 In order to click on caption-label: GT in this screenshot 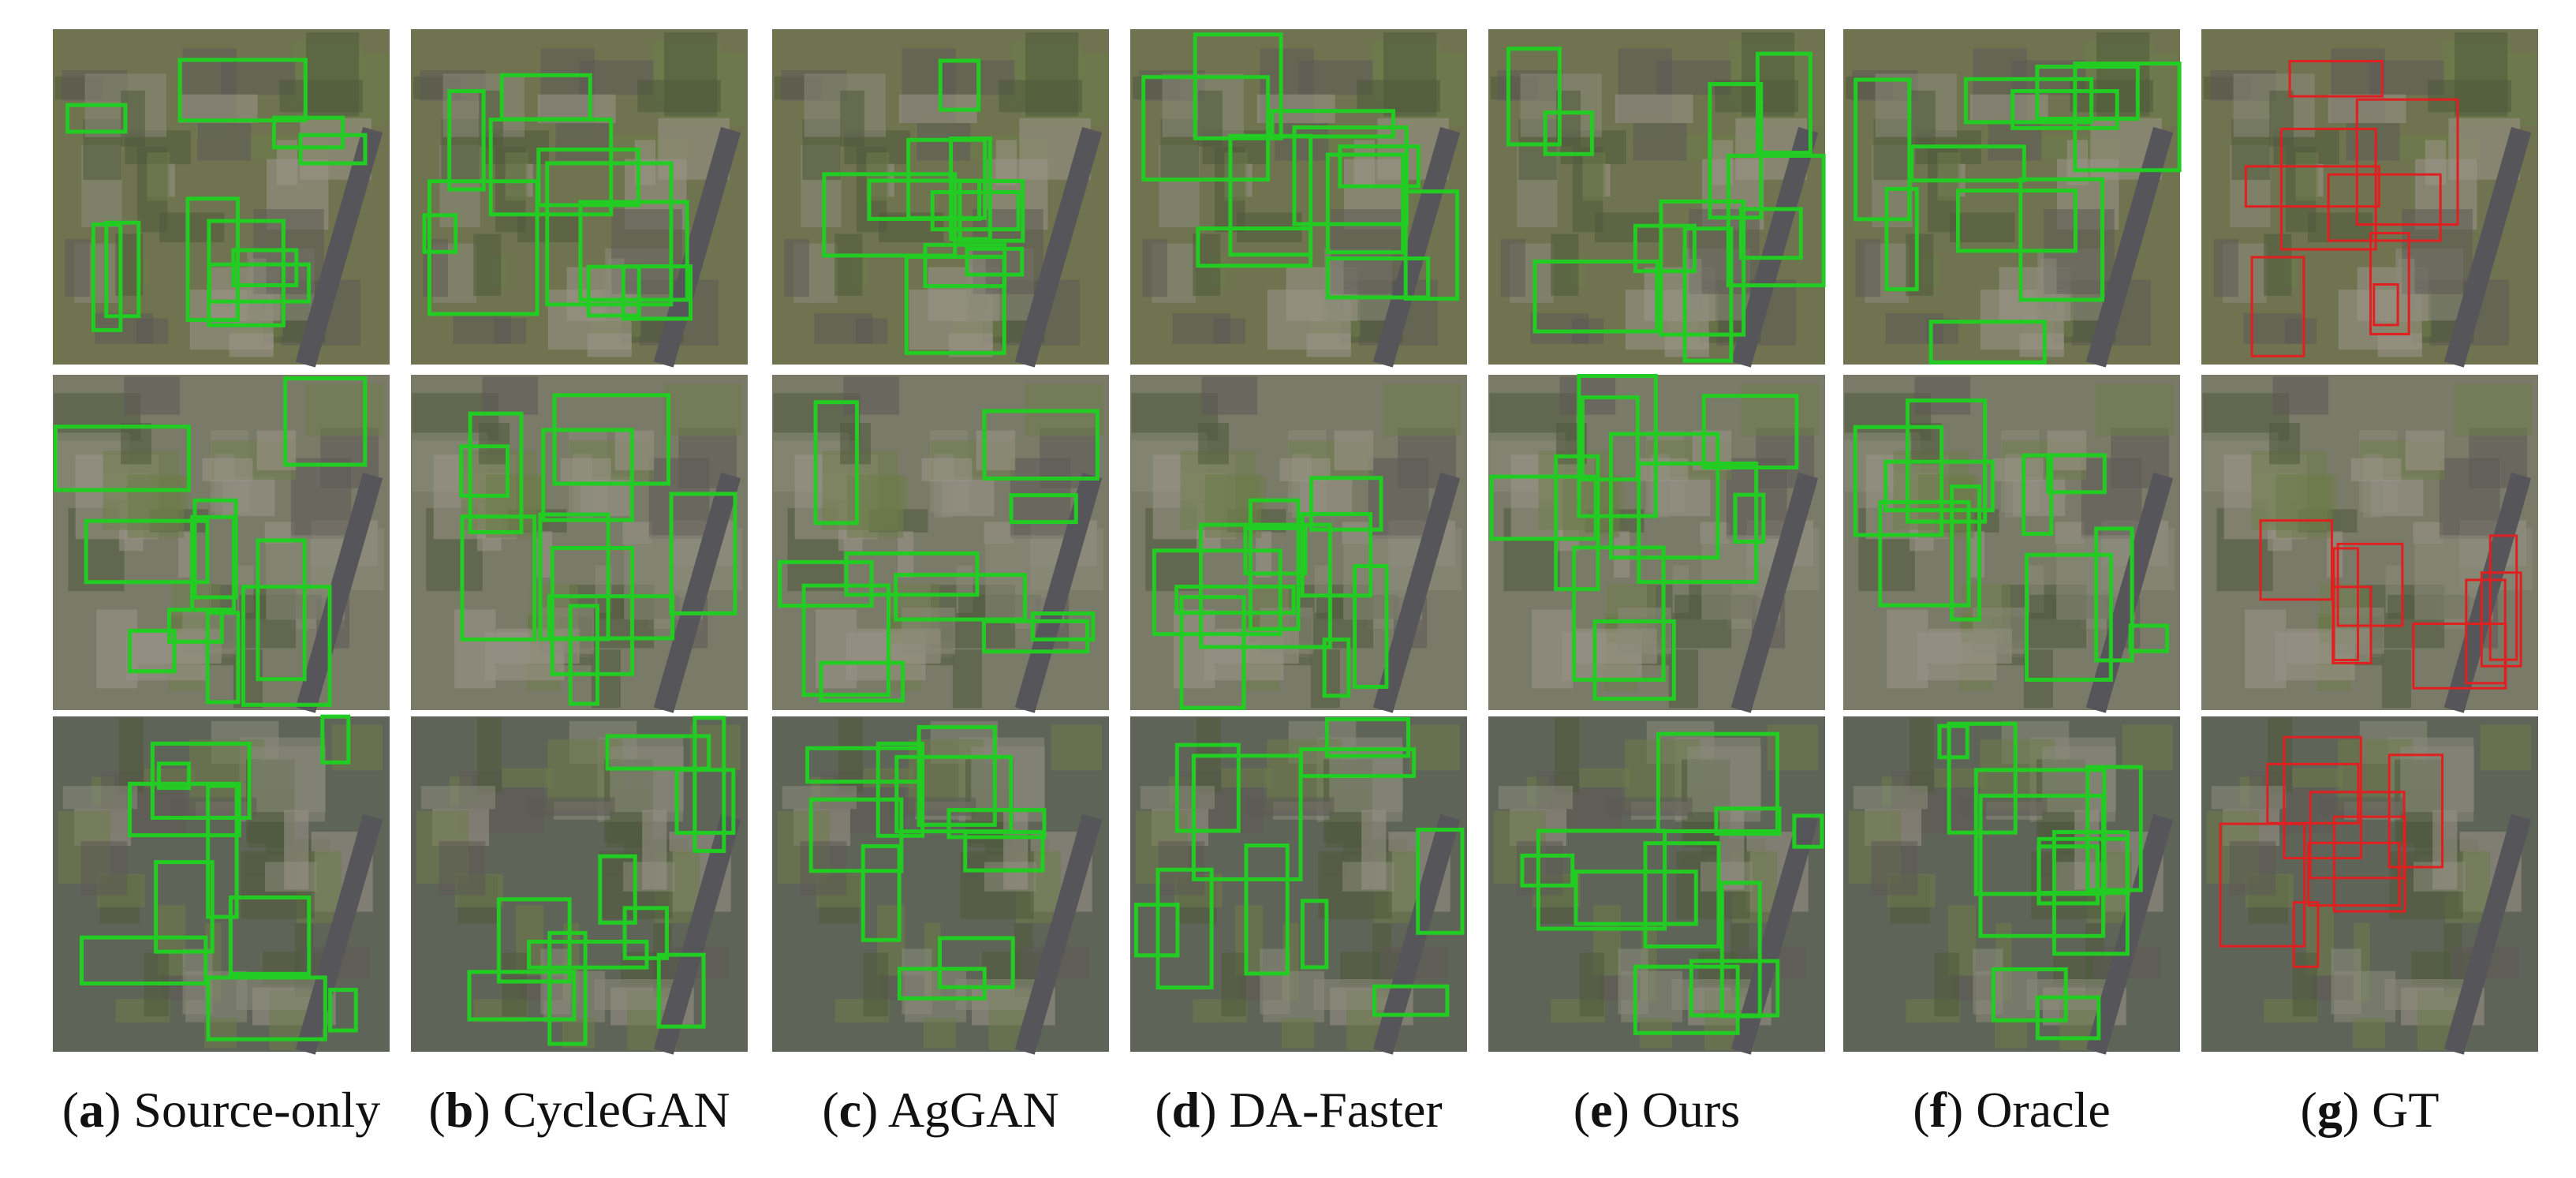, I will do `click(2406, 1110)`.